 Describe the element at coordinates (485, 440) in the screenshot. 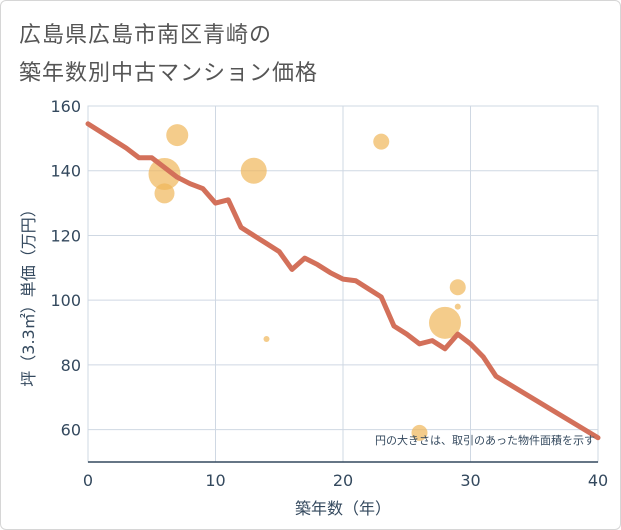

I see `size-note: 円の大きさは、取引のあった物件面積を示す` at that location.